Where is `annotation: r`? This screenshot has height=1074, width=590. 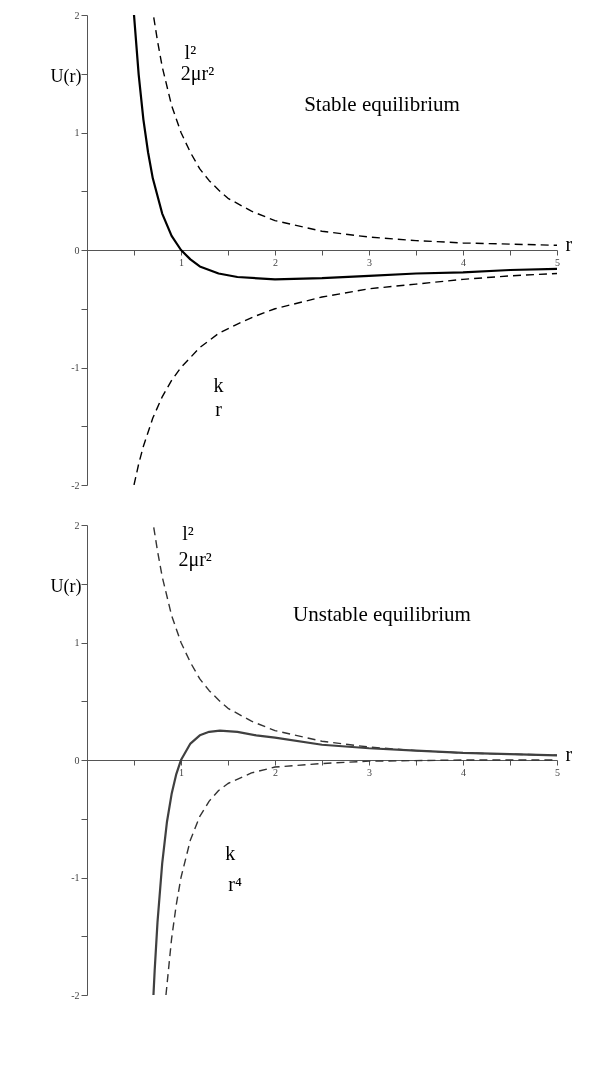 annotation: r is located at coordinates (219, 408).